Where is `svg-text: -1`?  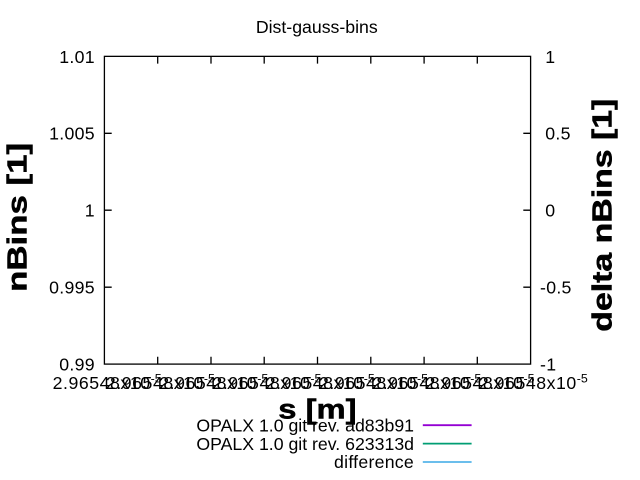 svg-text: -1 is located at coordinates (548, 364).